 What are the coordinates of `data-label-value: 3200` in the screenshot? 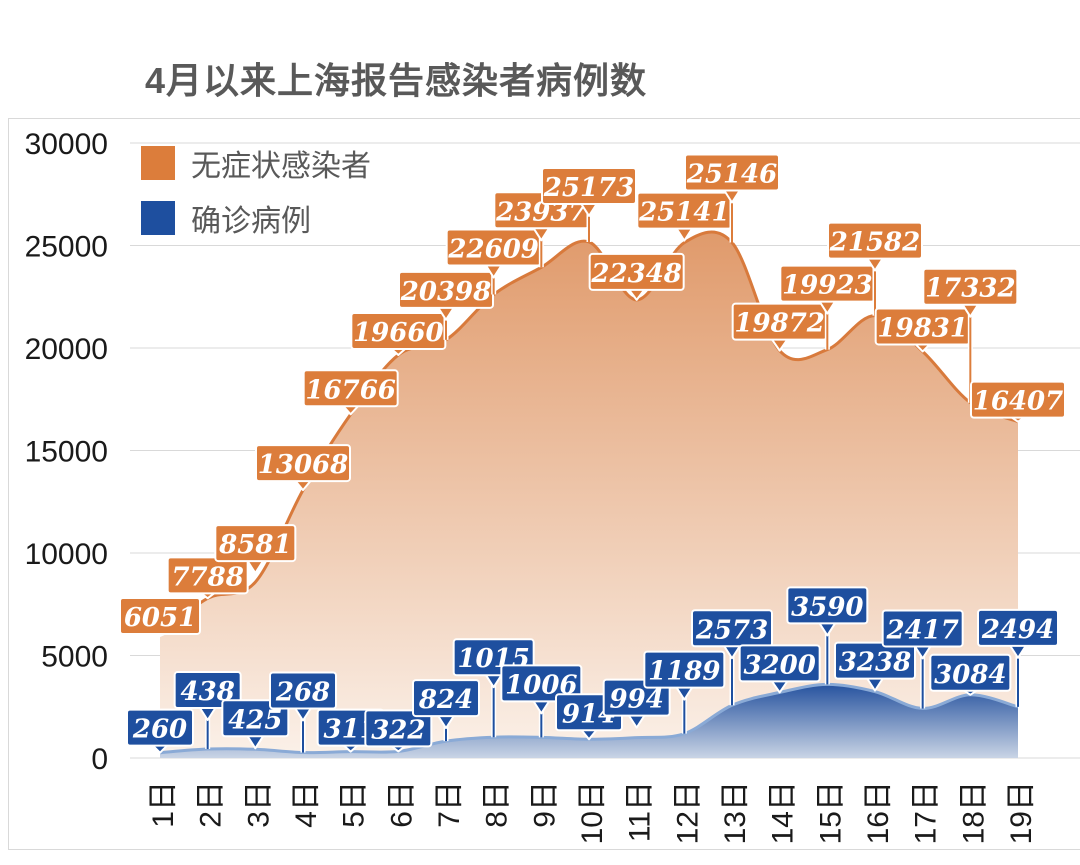 It's located at (779, 665).